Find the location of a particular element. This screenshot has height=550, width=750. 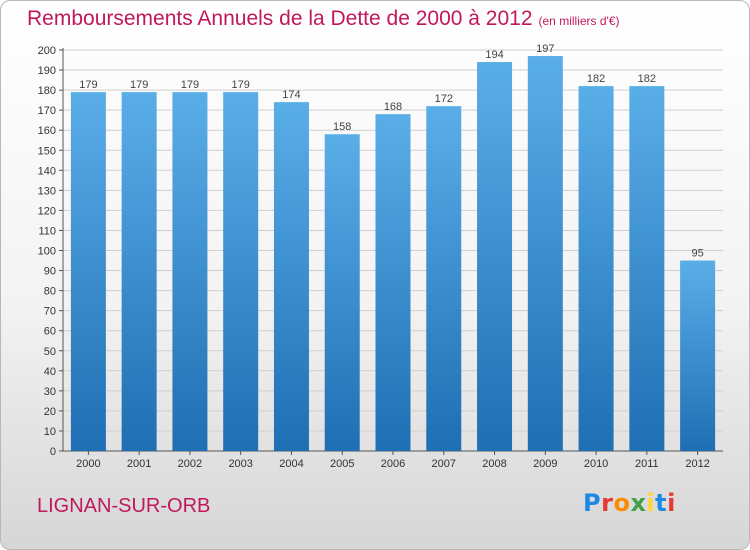

y-tick-label: 0 is located at coordinates (53, 452).